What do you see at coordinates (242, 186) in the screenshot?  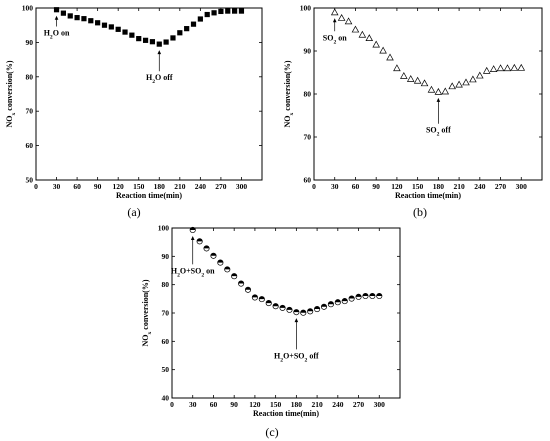 I see `x-tick-label: 300` at bounding box center [242, 186].